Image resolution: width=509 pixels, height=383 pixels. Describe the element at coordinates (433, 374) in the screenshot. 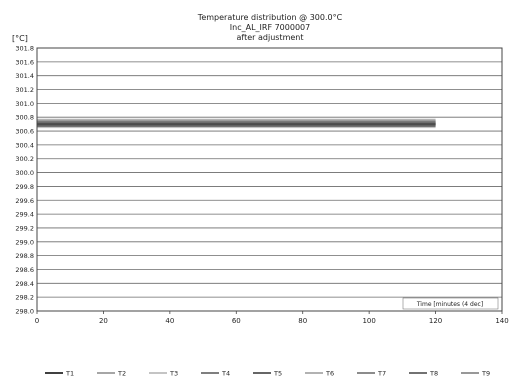

I see `legend-label-t8: T8` at that location.